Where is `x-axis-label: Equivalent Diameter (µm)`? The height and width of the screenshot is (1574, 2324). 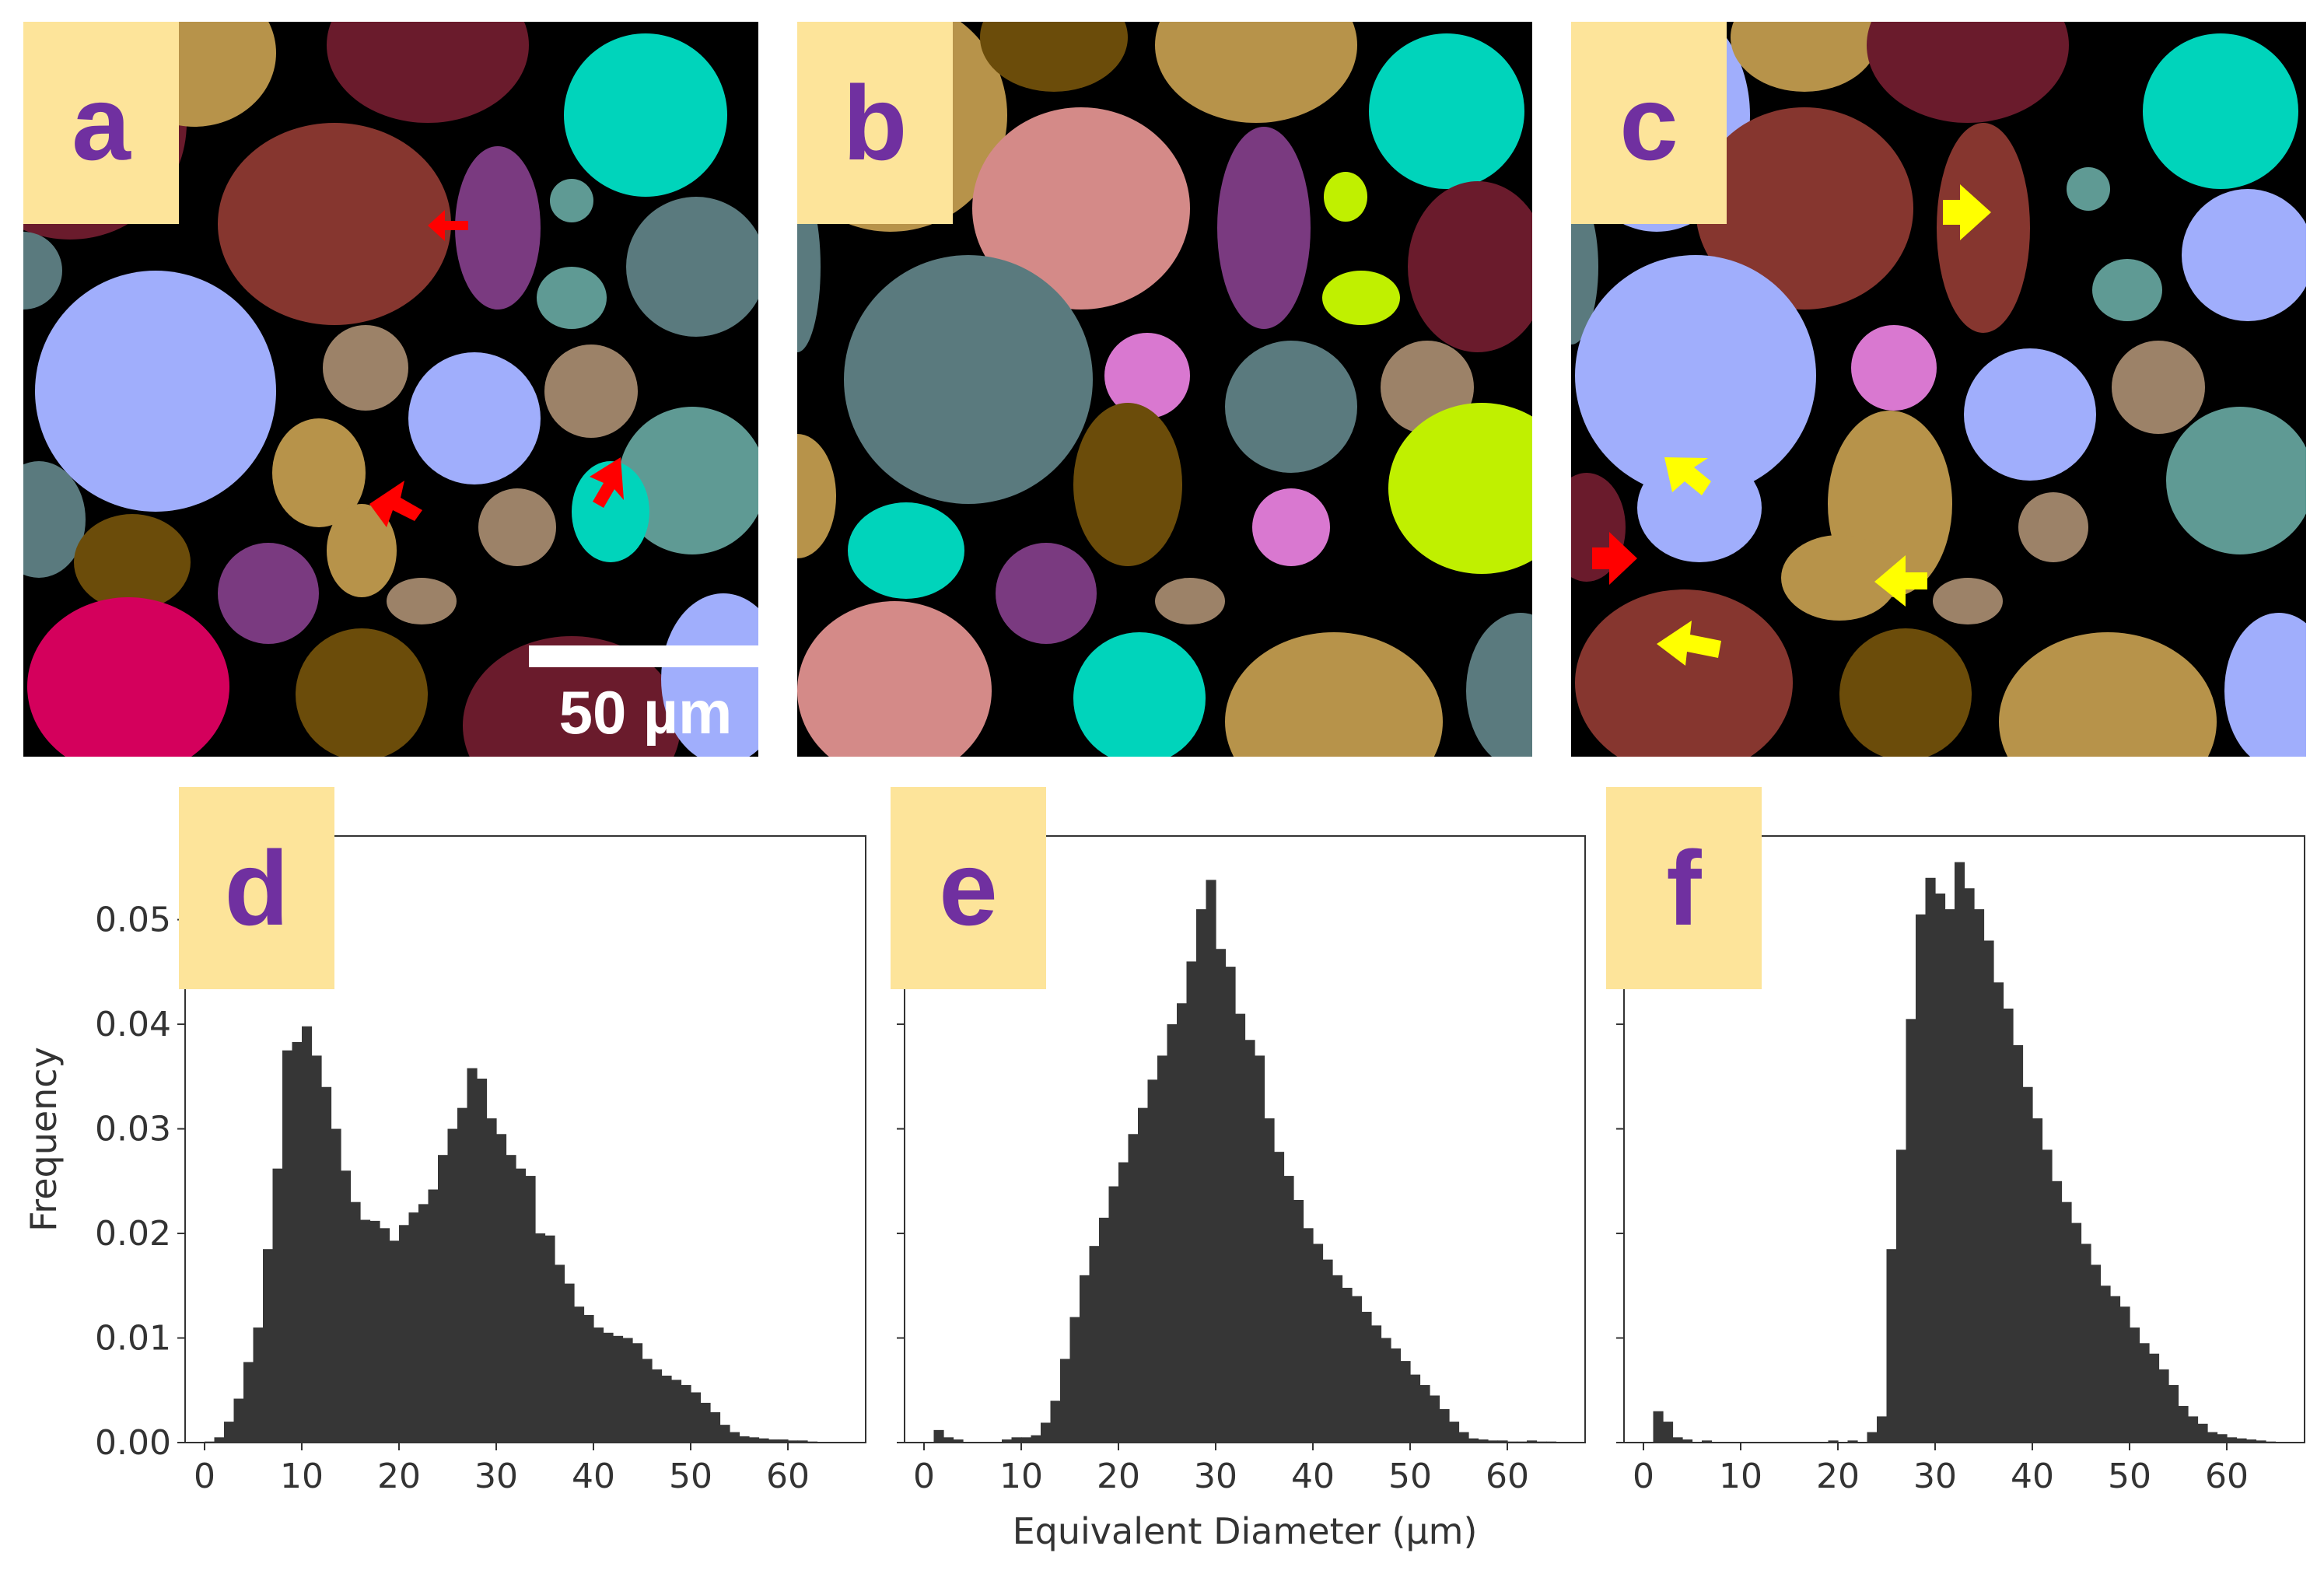 x-axis-label: Equivalent Diameter (µm) is located at coordinates (1245, 1531).